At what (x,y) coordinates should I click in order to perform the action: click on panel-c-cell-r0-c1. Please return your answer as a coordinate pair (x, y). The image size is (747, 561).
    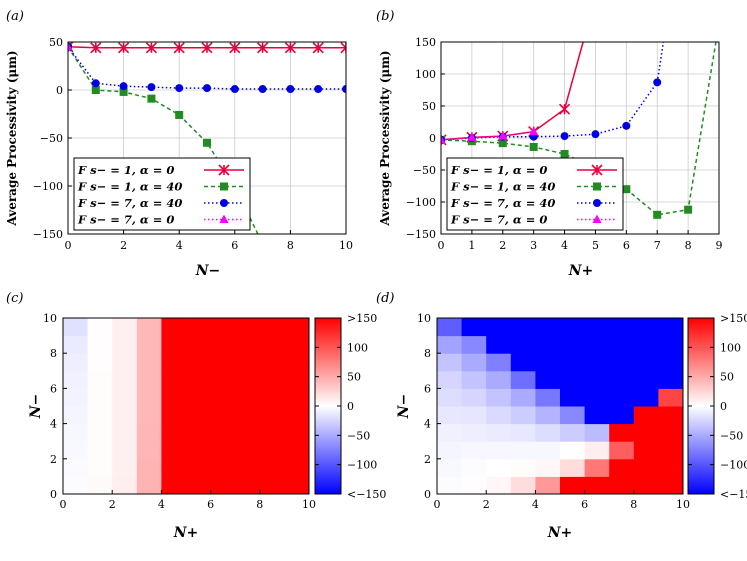
    Looking at the image, I should click on (100, 485).